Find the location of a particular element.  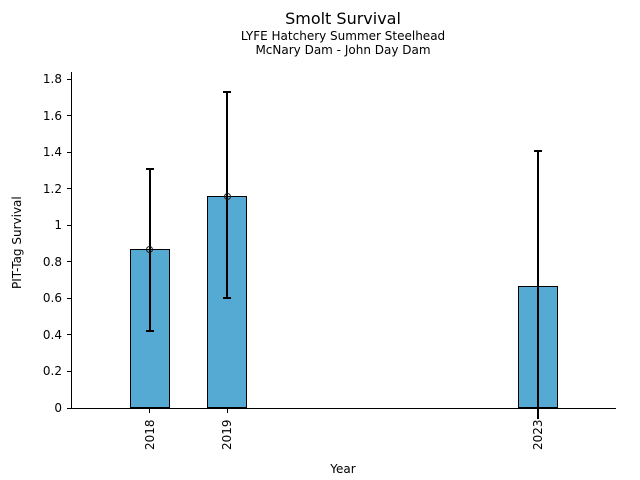

point-marker-2018 is located at coordinates (150, 249).